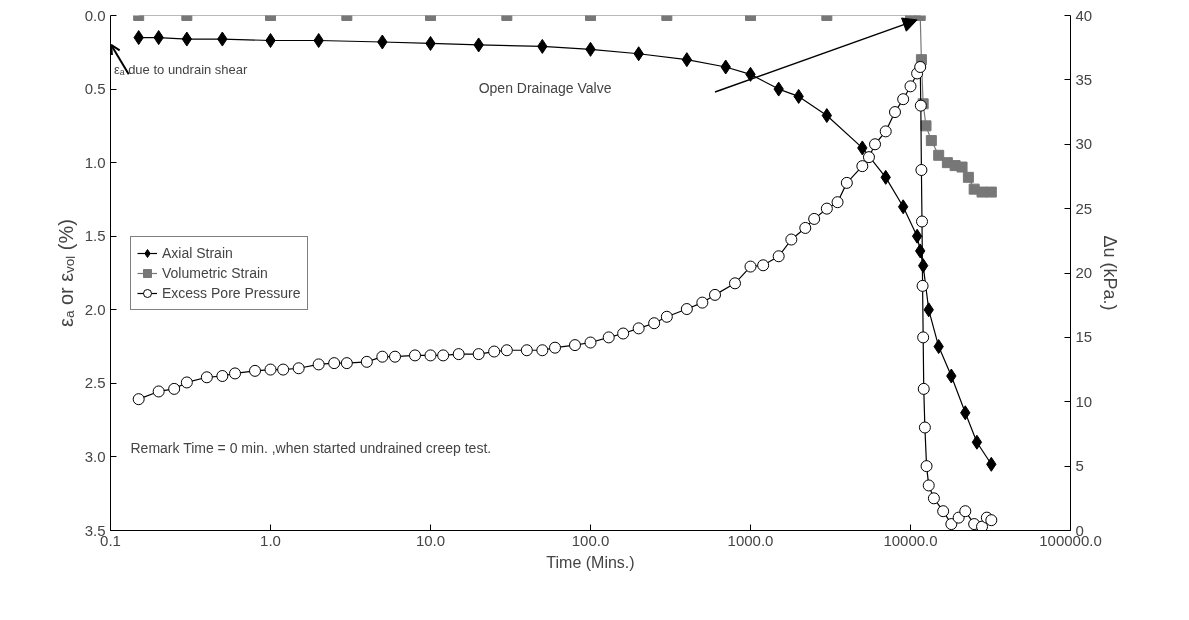  Describe the element at coordinates (95, 236) in the screenshot. I see `y-tick-label: 1.5` at that location.